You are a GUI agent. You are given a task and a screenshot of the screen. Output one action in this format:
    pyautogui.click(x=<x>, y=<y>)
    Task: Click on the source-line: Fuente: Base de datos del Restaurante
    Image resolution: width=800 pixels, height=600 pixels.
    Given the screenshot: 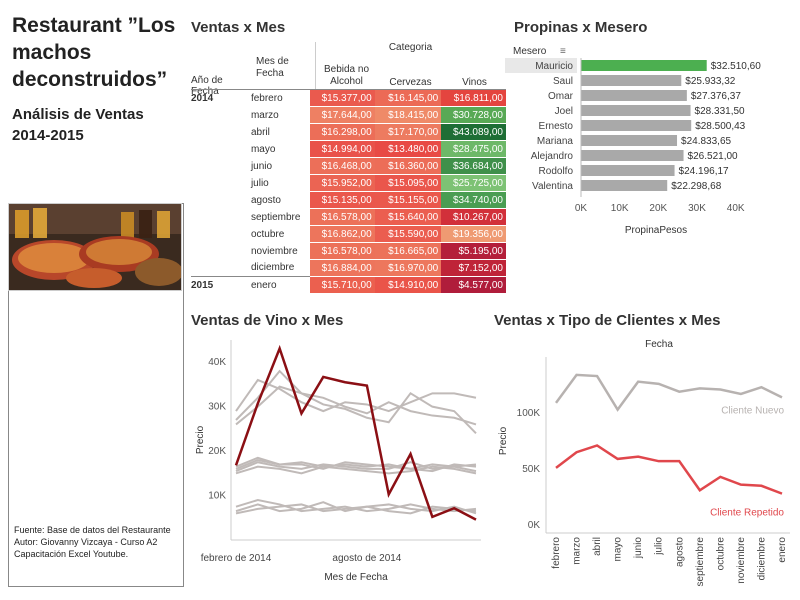 What is the action you would take?
    pyautogui.click(x=92, y=530)
    